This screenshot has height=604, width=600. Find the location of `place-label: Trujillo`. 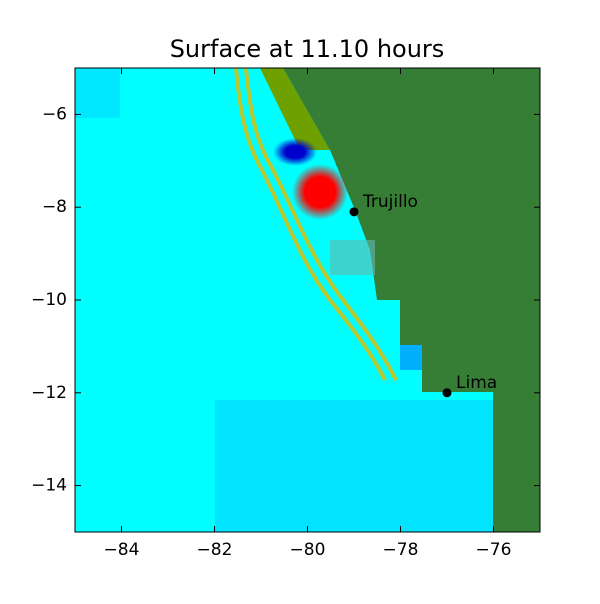

place-label: Trujillo is located at coordinates (390, 202).